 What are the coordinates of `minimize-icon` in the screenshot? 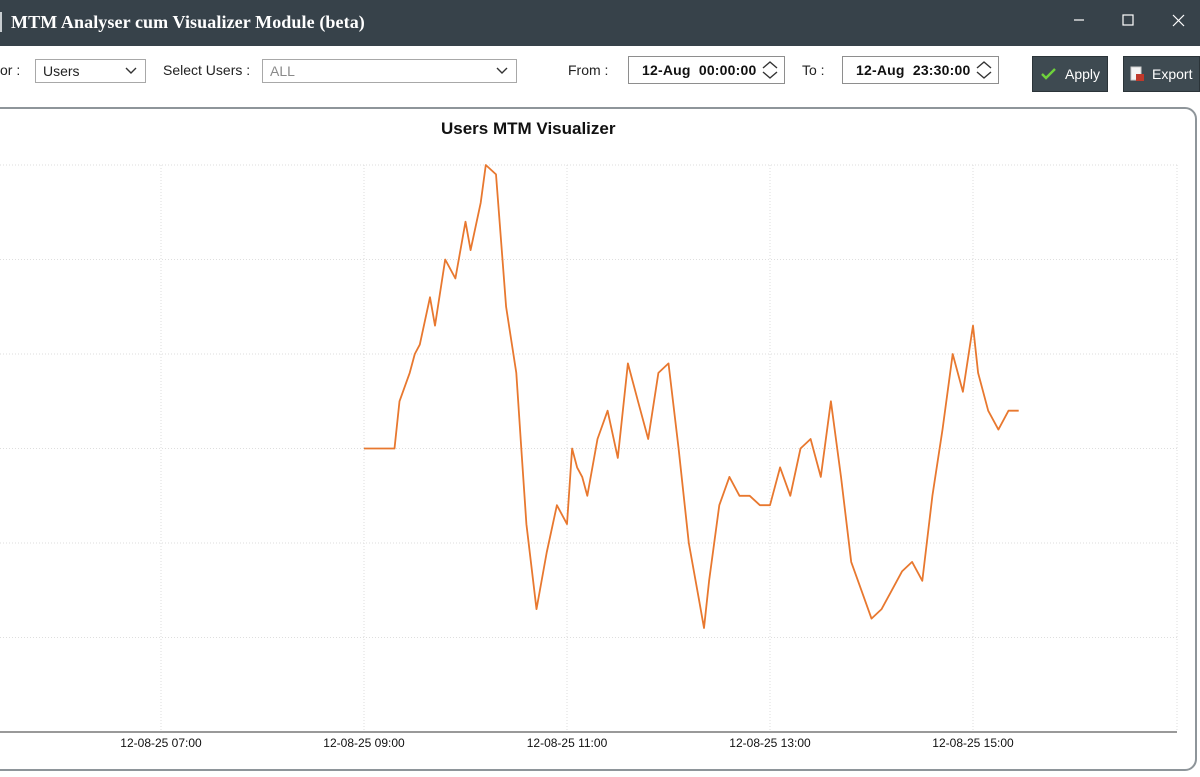 It's located at (1079, 20).